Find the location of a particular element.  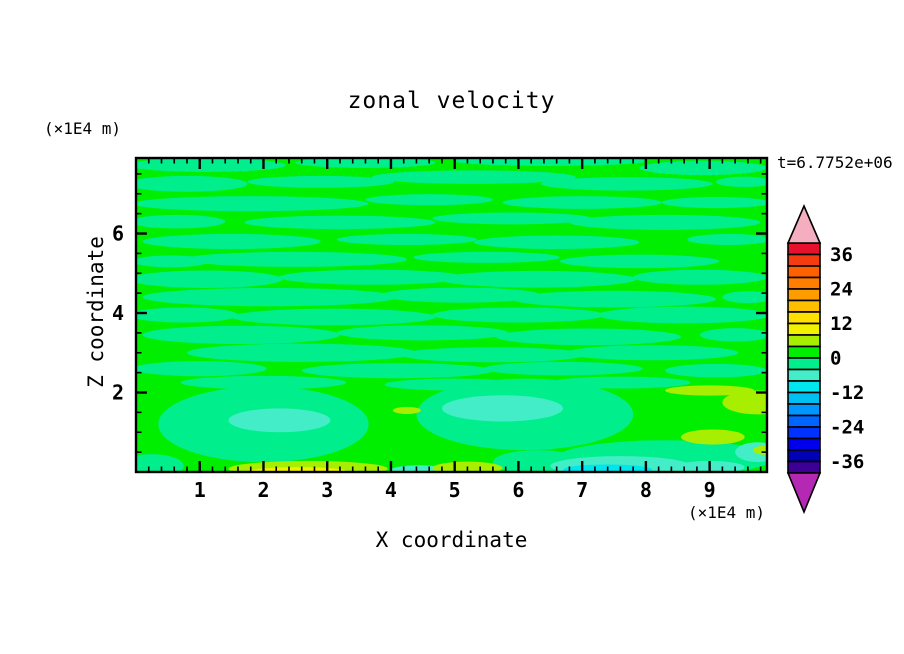

colorbar-tick-label: 36 is located at coordinates (841, 255).